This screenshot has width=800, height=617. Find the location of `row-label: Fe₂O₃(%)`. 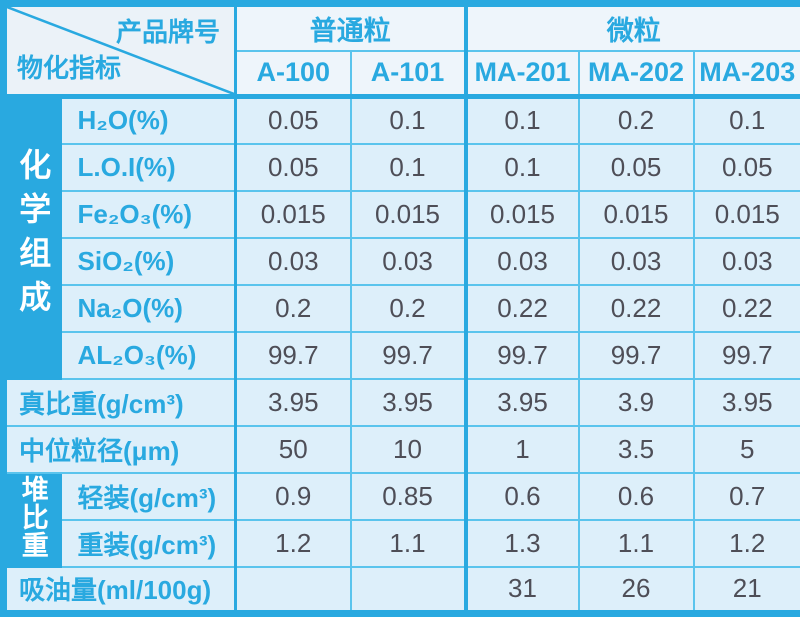

row-label: Fe₂O₃(%) is located at coordinates (148, 214).